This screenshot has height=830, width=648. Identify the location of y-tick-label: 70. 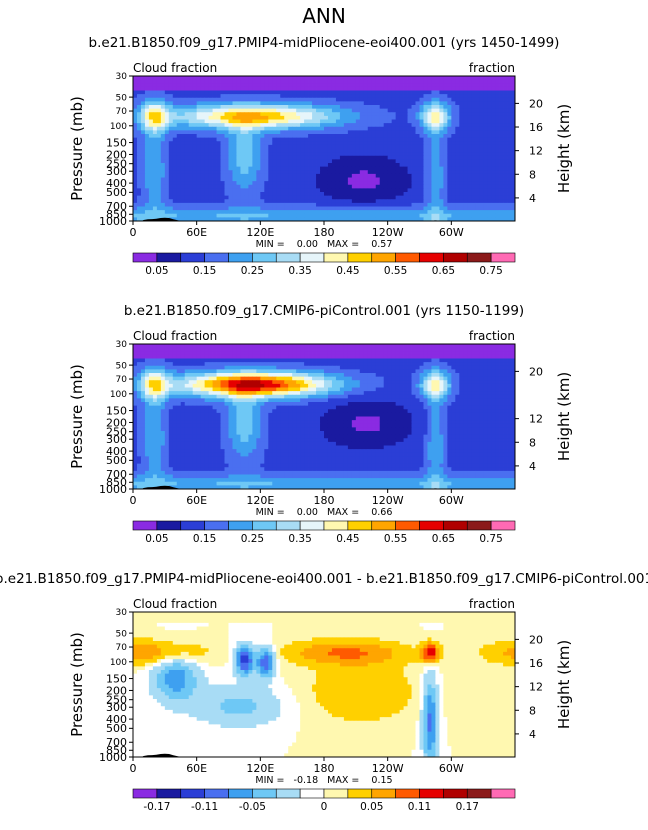
(122, 112).